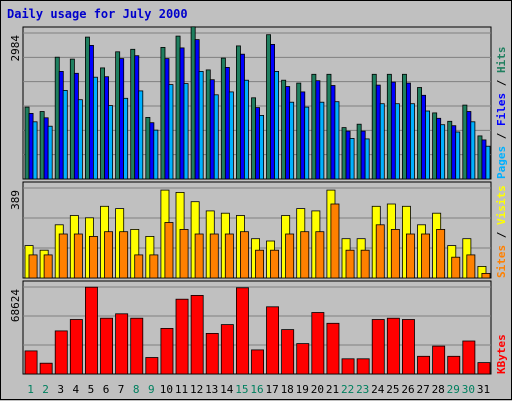 Image resolution: width=512 pixels, height=401 pixels. What do you see at coordinates (15, 305) in the screenshot?
I see `y-max-label: 68624` at bounding box center [15, 305].